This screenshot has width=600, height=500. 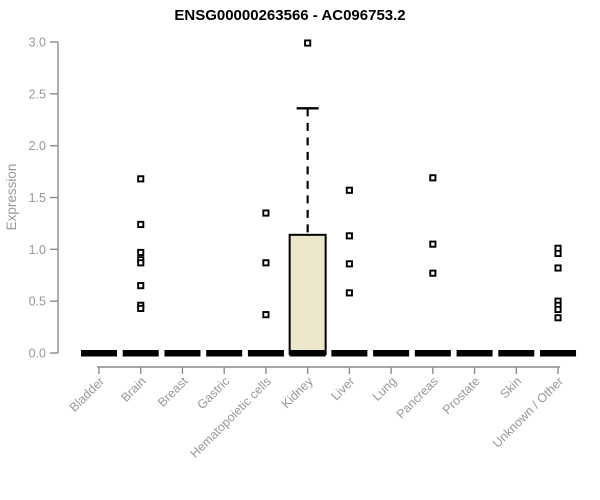 I want to click on x-tick-label: Pancreas, so click(x=417, y=397).